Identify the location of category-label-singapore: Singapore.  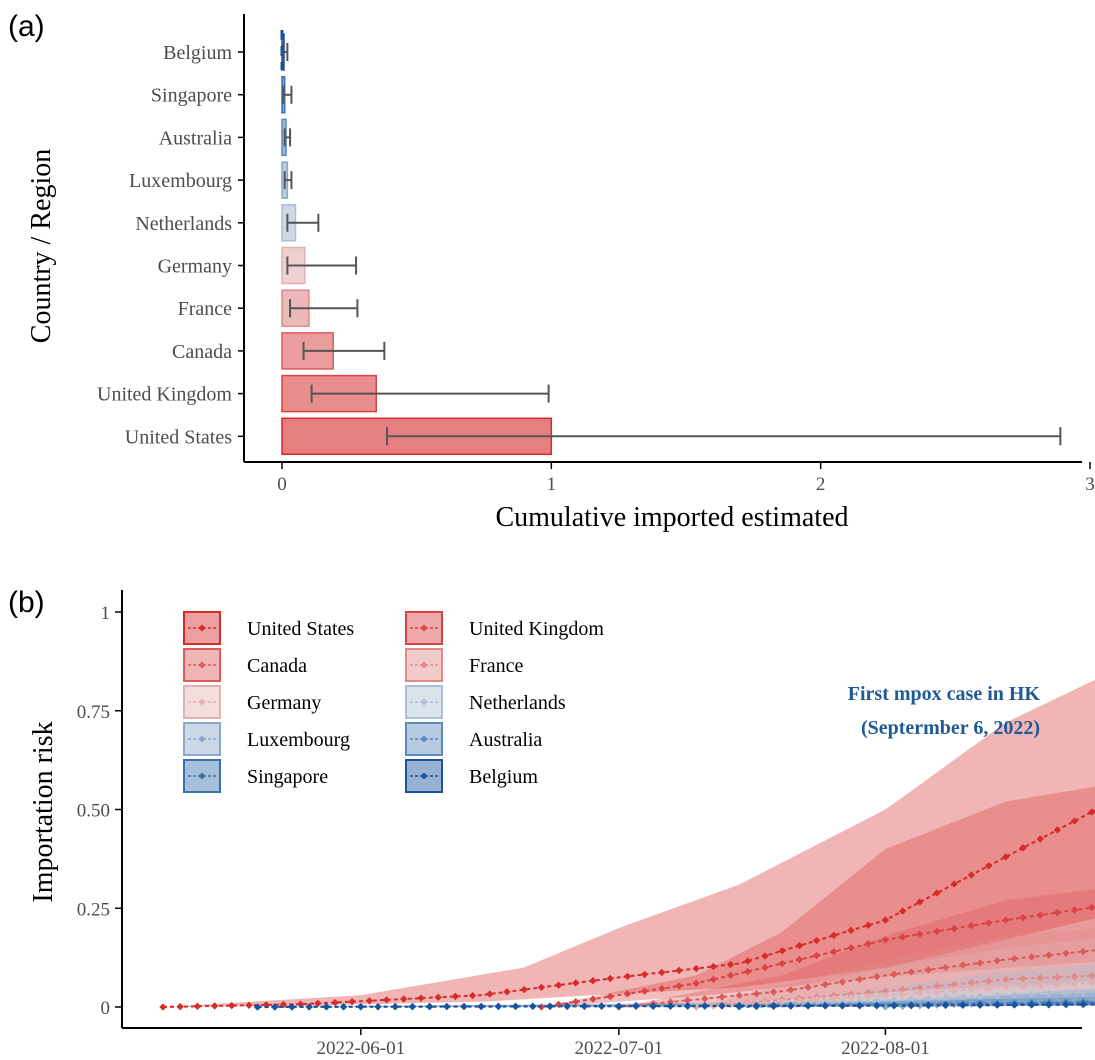
(191, 96).